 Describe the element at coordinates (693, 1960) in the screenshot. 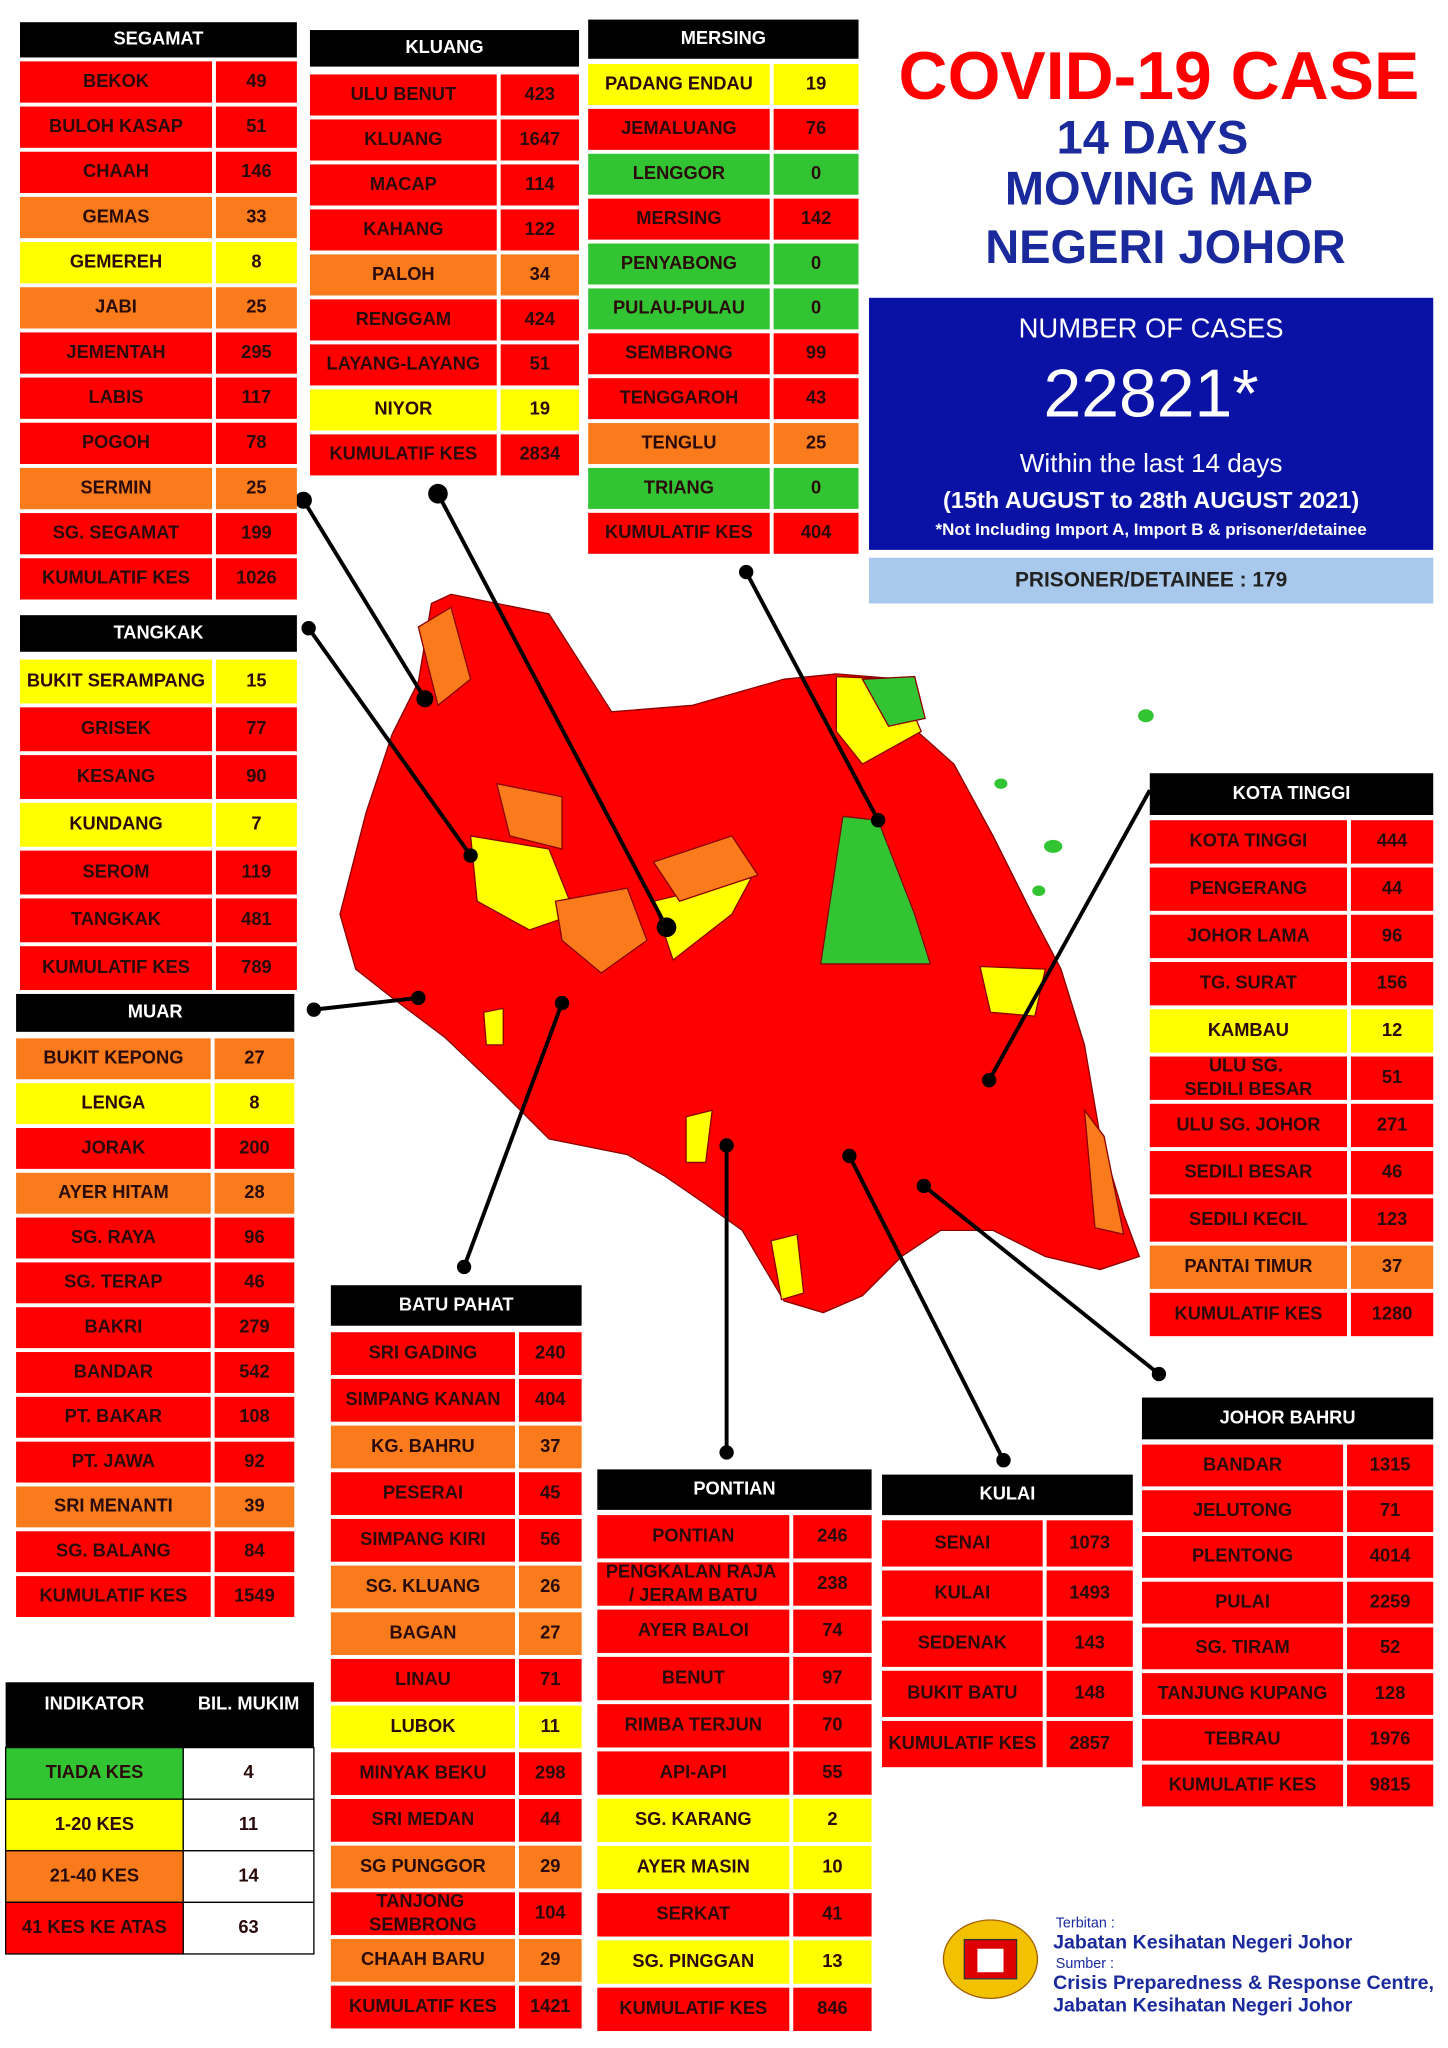

I see `place-name: SG. PINGGAN` at that location.